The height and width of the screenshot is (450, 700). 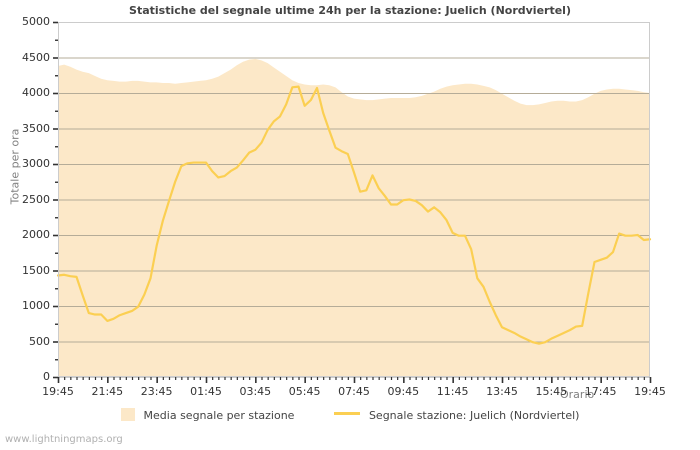 I want to click on x-tick-label: 21:45, so click(x=107, y=391).